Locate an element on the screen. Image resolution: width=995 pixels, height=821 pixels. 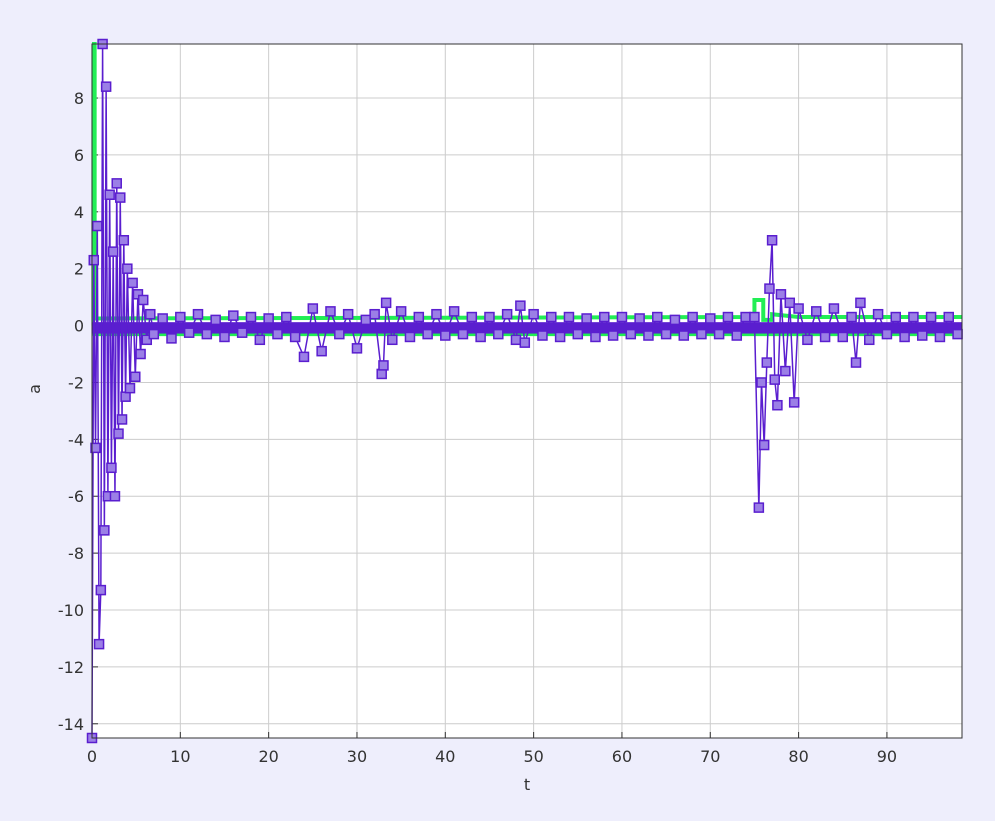
x-tick-label: 80 is located at coordinates (798, 756).